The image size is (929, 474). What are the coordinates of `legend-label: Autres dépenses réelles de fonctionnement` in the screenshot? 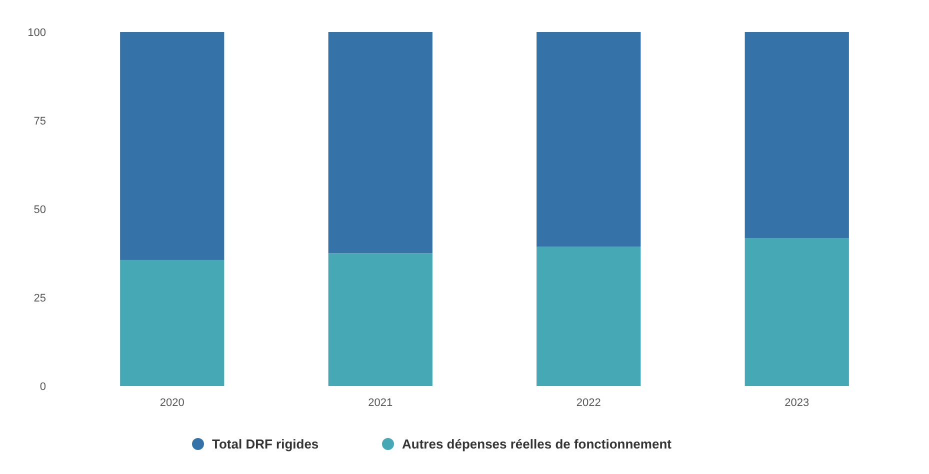 It's located at (537, 444).